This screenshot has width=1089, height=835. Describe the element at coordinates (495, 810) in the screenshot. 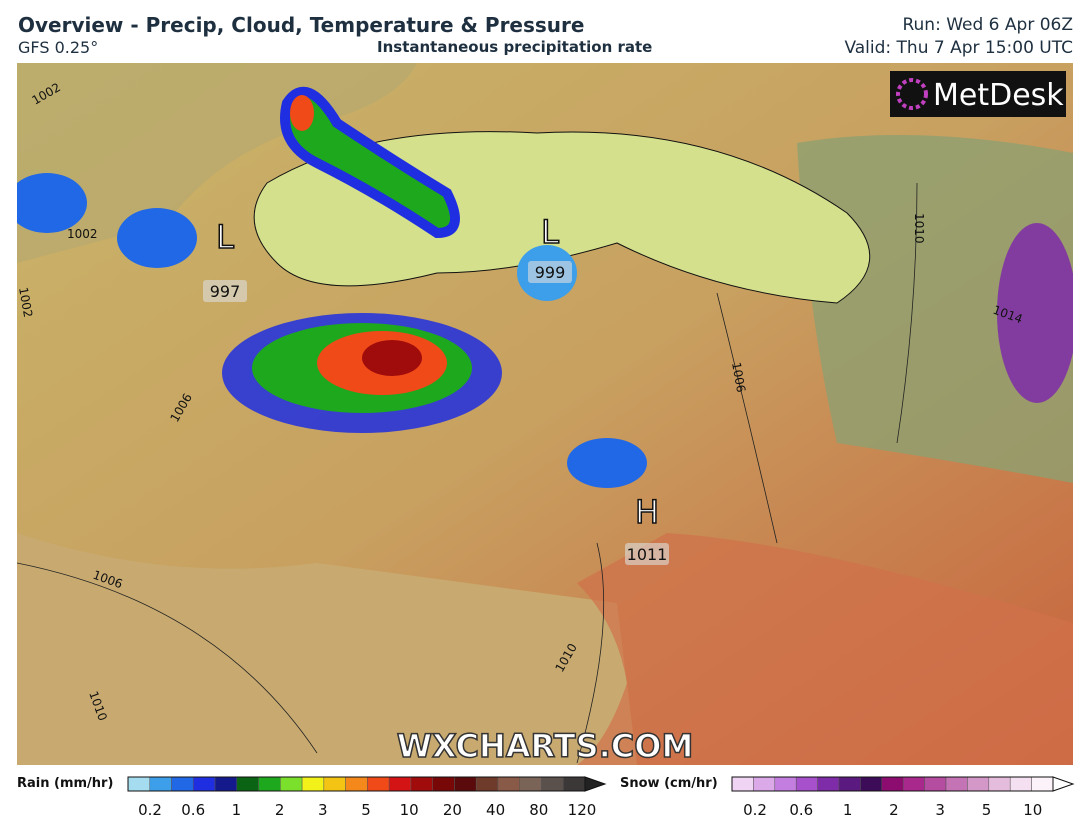

I see `legend-tick: 40` at that location.